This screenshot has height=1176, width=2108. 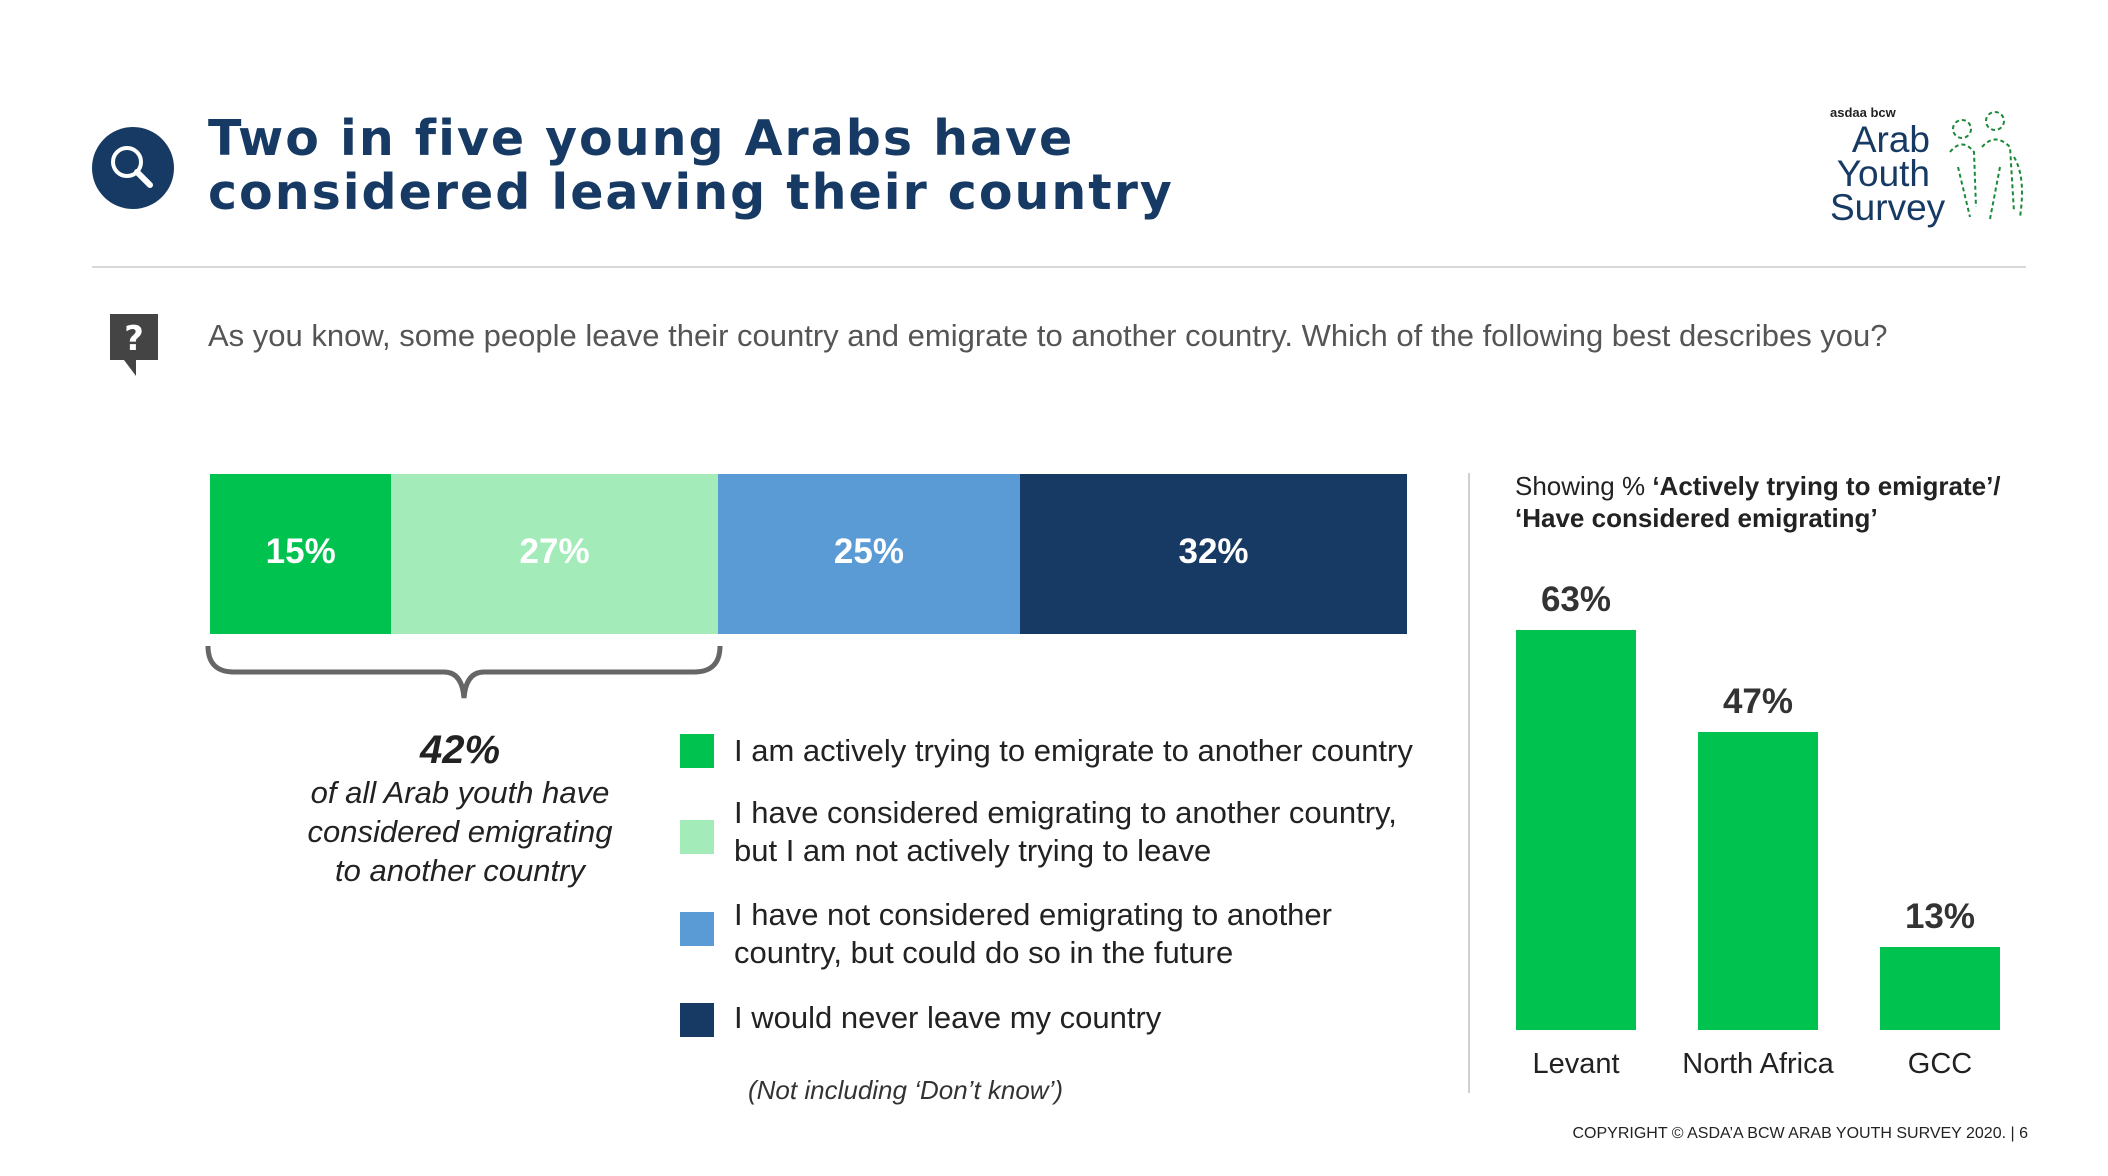 What do you see at coordinates (691, 192) in the screenshot?
I see `title-line-2: considered leaving their country` at bounding box center [691, 192].